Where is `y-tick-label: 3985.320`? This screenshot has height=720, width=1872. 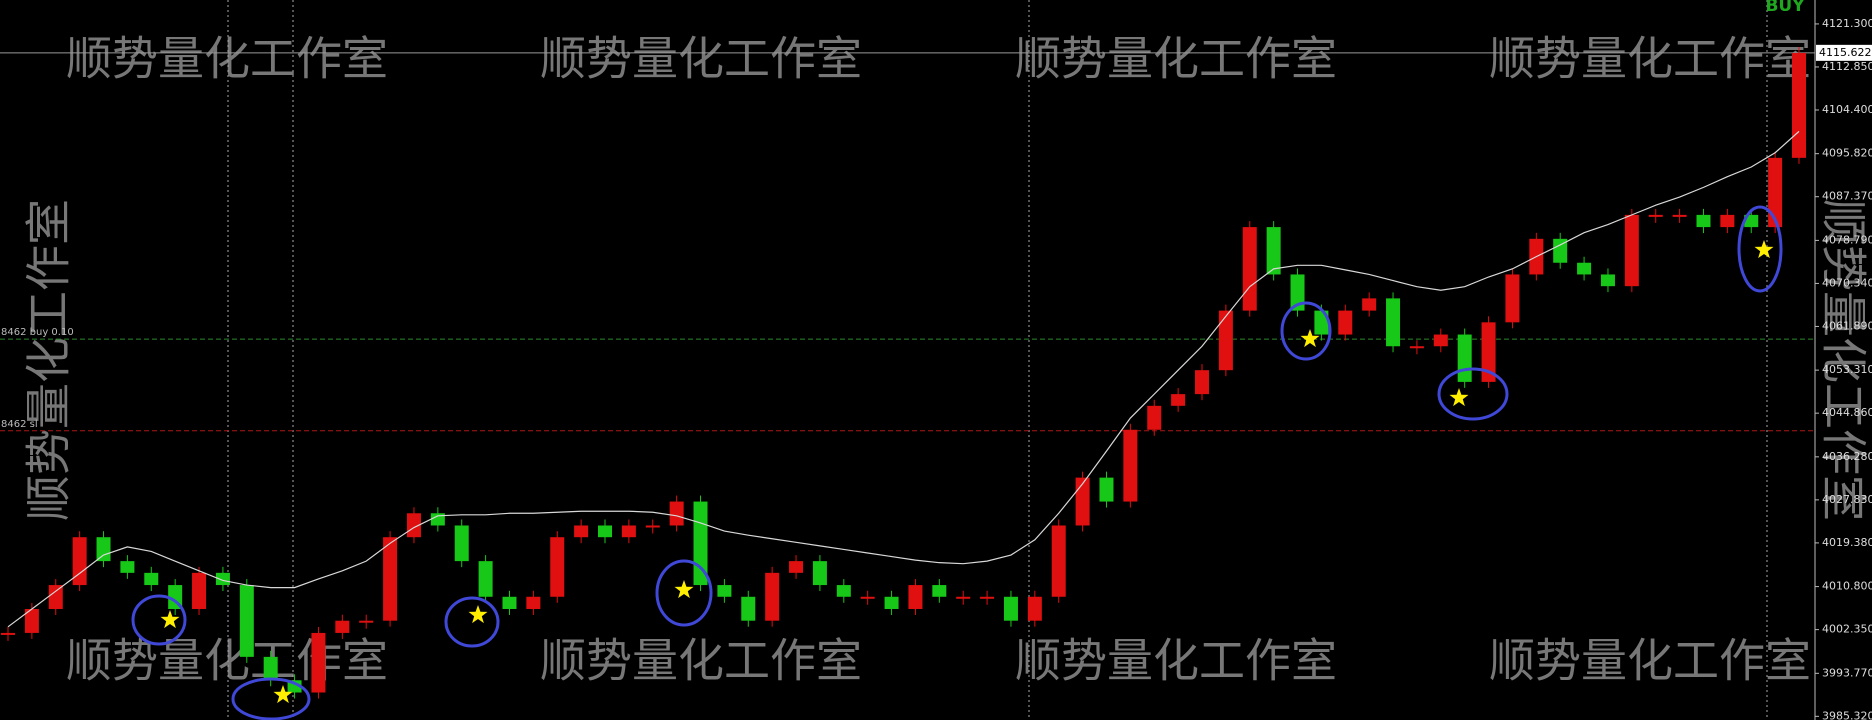 y-tick-label: 3985.320 is located at coordinates (1847, 714).